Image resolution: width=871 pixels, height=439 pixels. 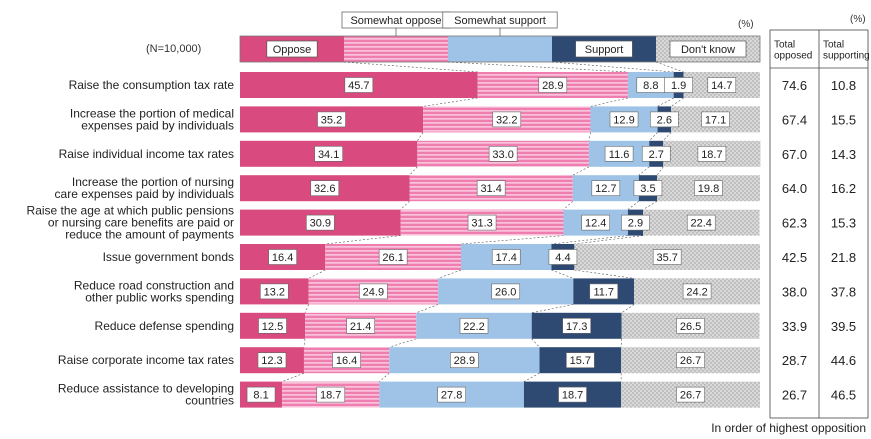 What do you see at coordinates (562, 258) in the screenshot?
I see `data-label-r5-s3: 4.4` at bounding box center [562, 258].